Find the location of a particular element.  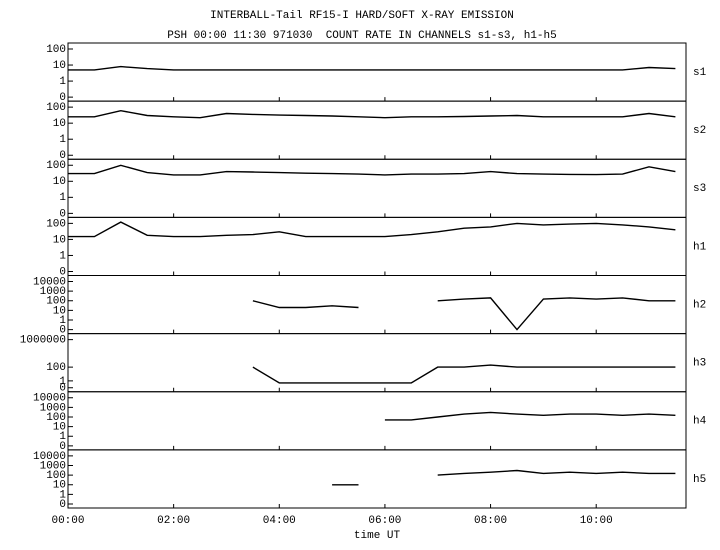

y-tick-label: 1000000 is located at coordinates (43, 341).